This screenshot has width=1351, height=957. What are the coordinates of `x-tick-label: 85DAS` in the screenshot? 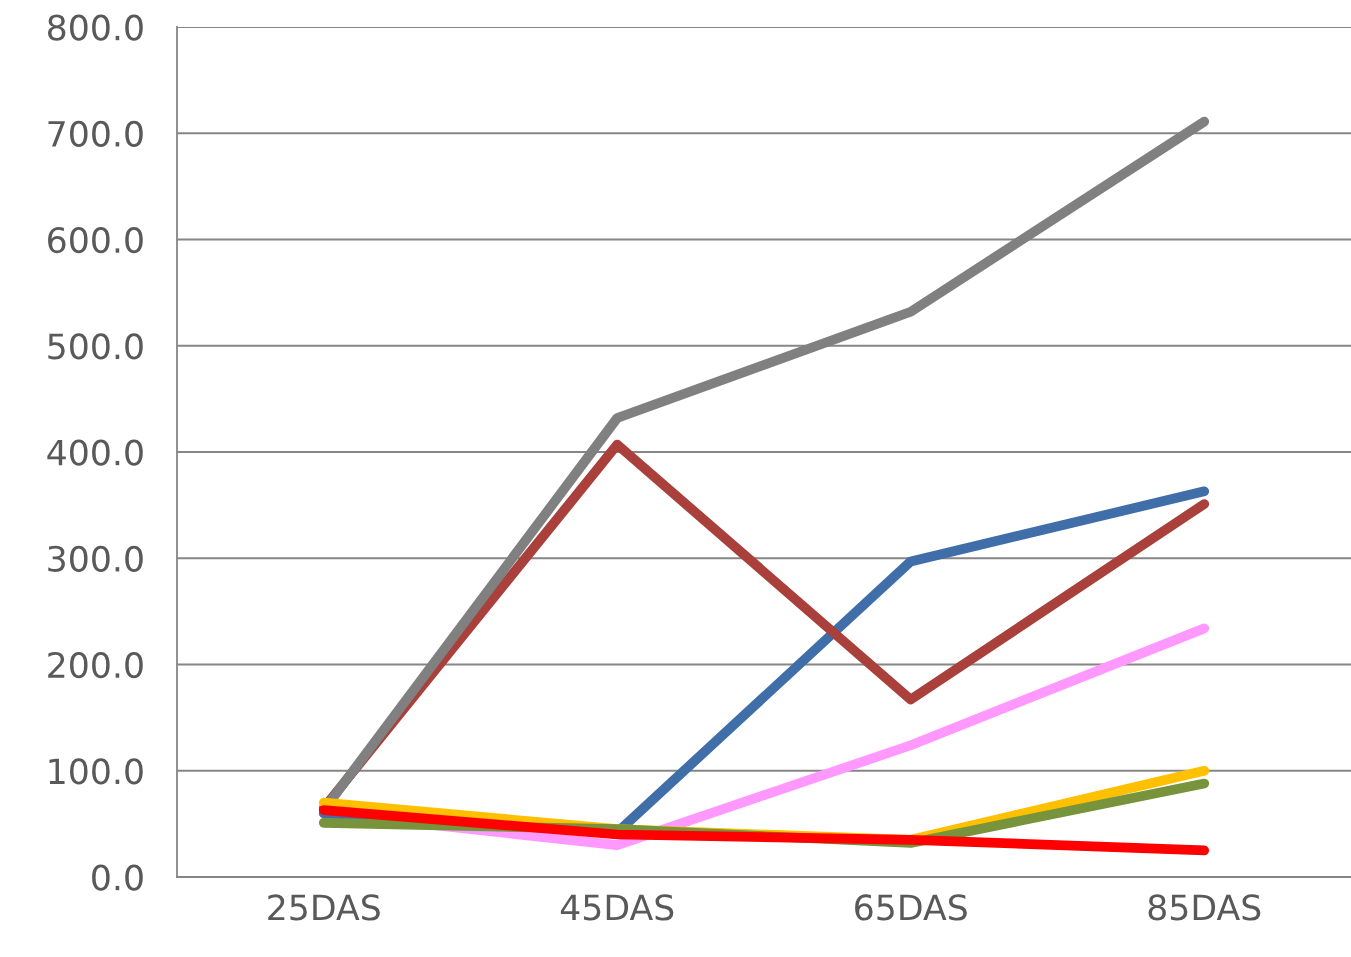 It's located at (1204, 907).